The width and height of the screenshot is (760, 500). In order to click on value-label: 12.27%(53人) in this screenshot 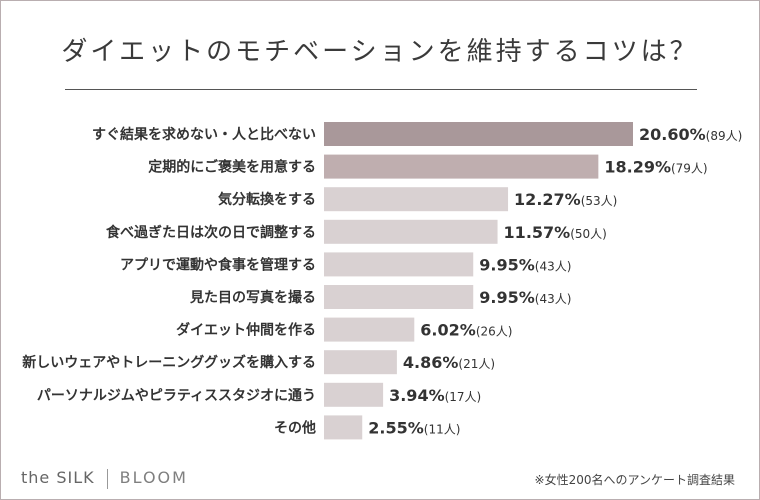, I will do `click(565, 199)`.